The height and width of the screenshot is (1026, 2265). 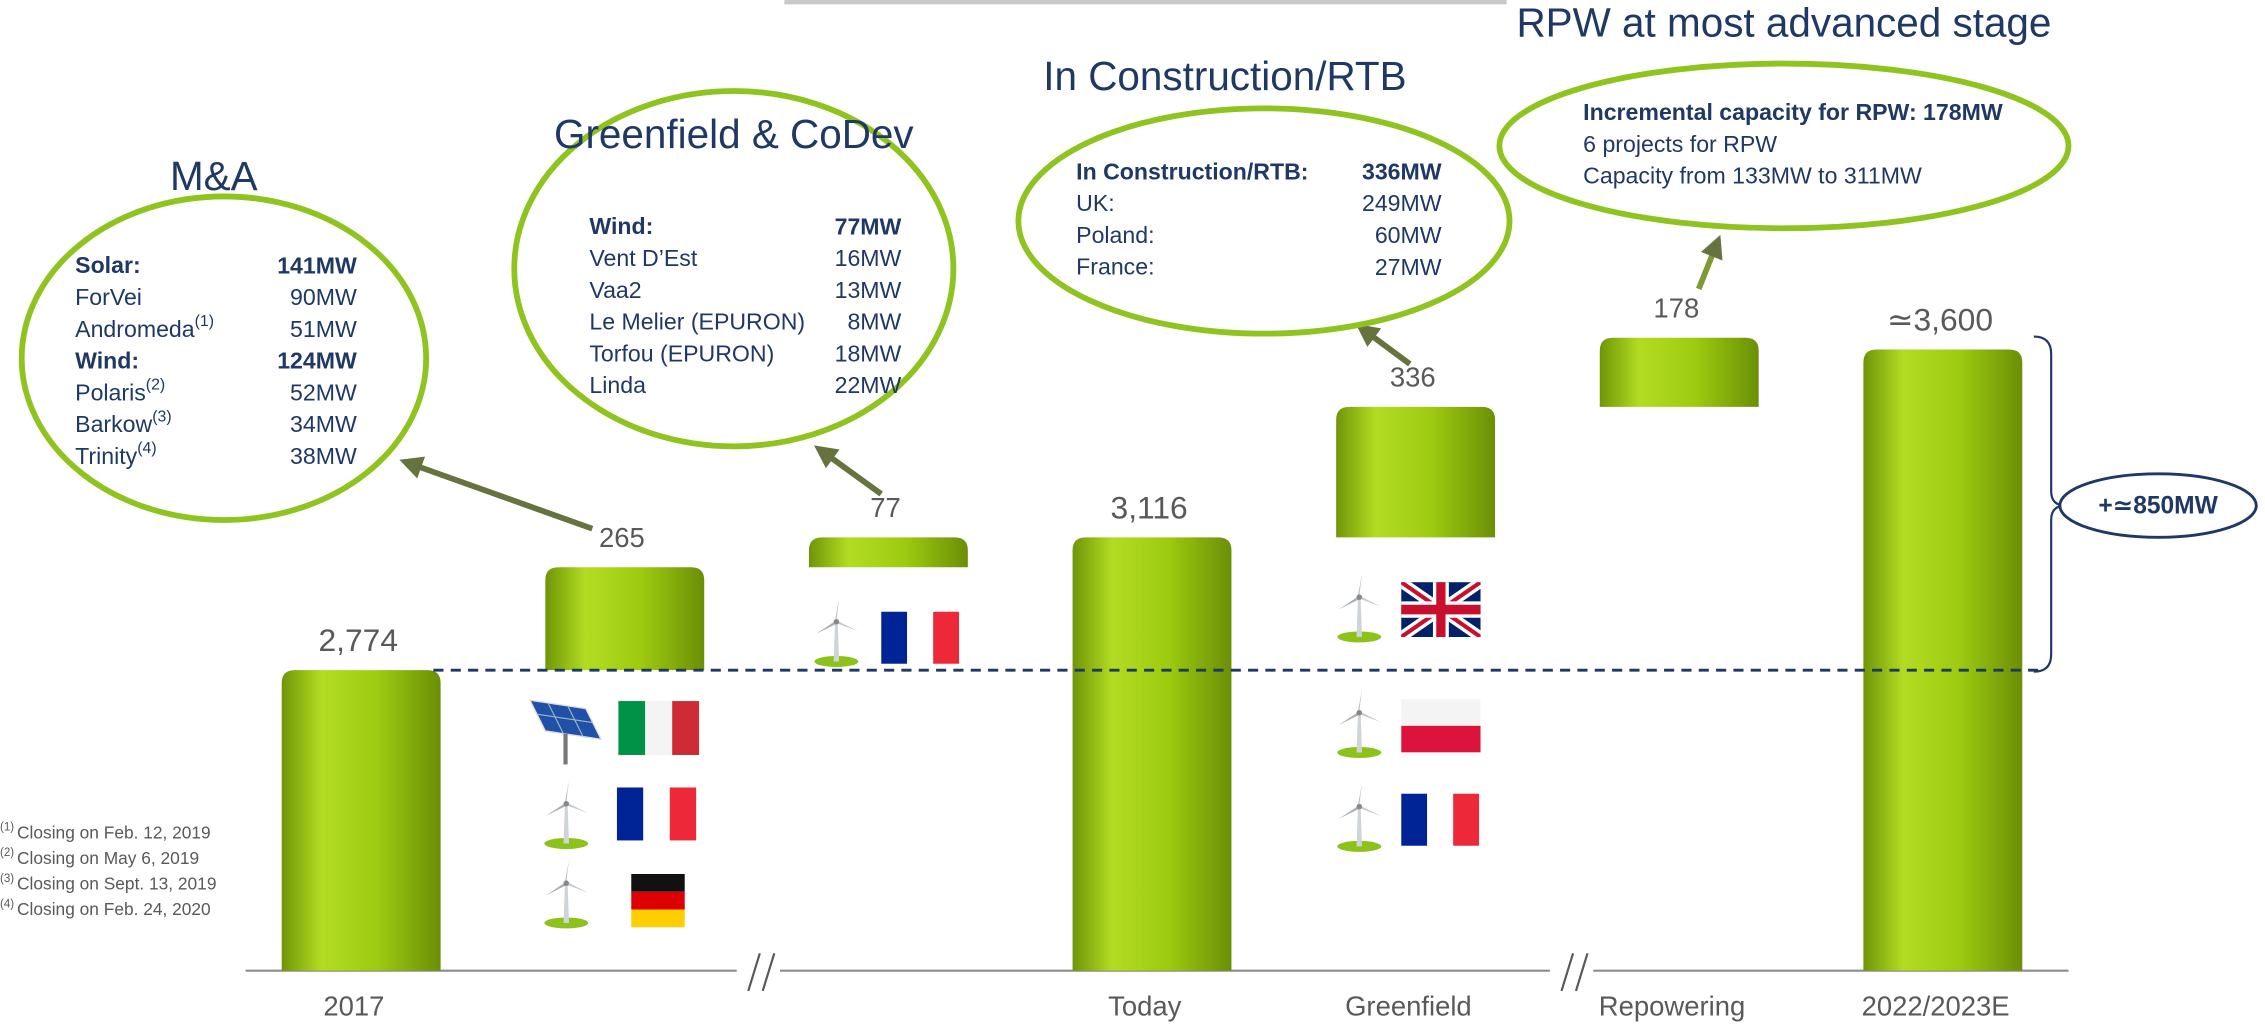 What do you see at coordinates (868, 258) in the screenshot?
I see `line-value: 16MW` at bounding box center [868, 258].